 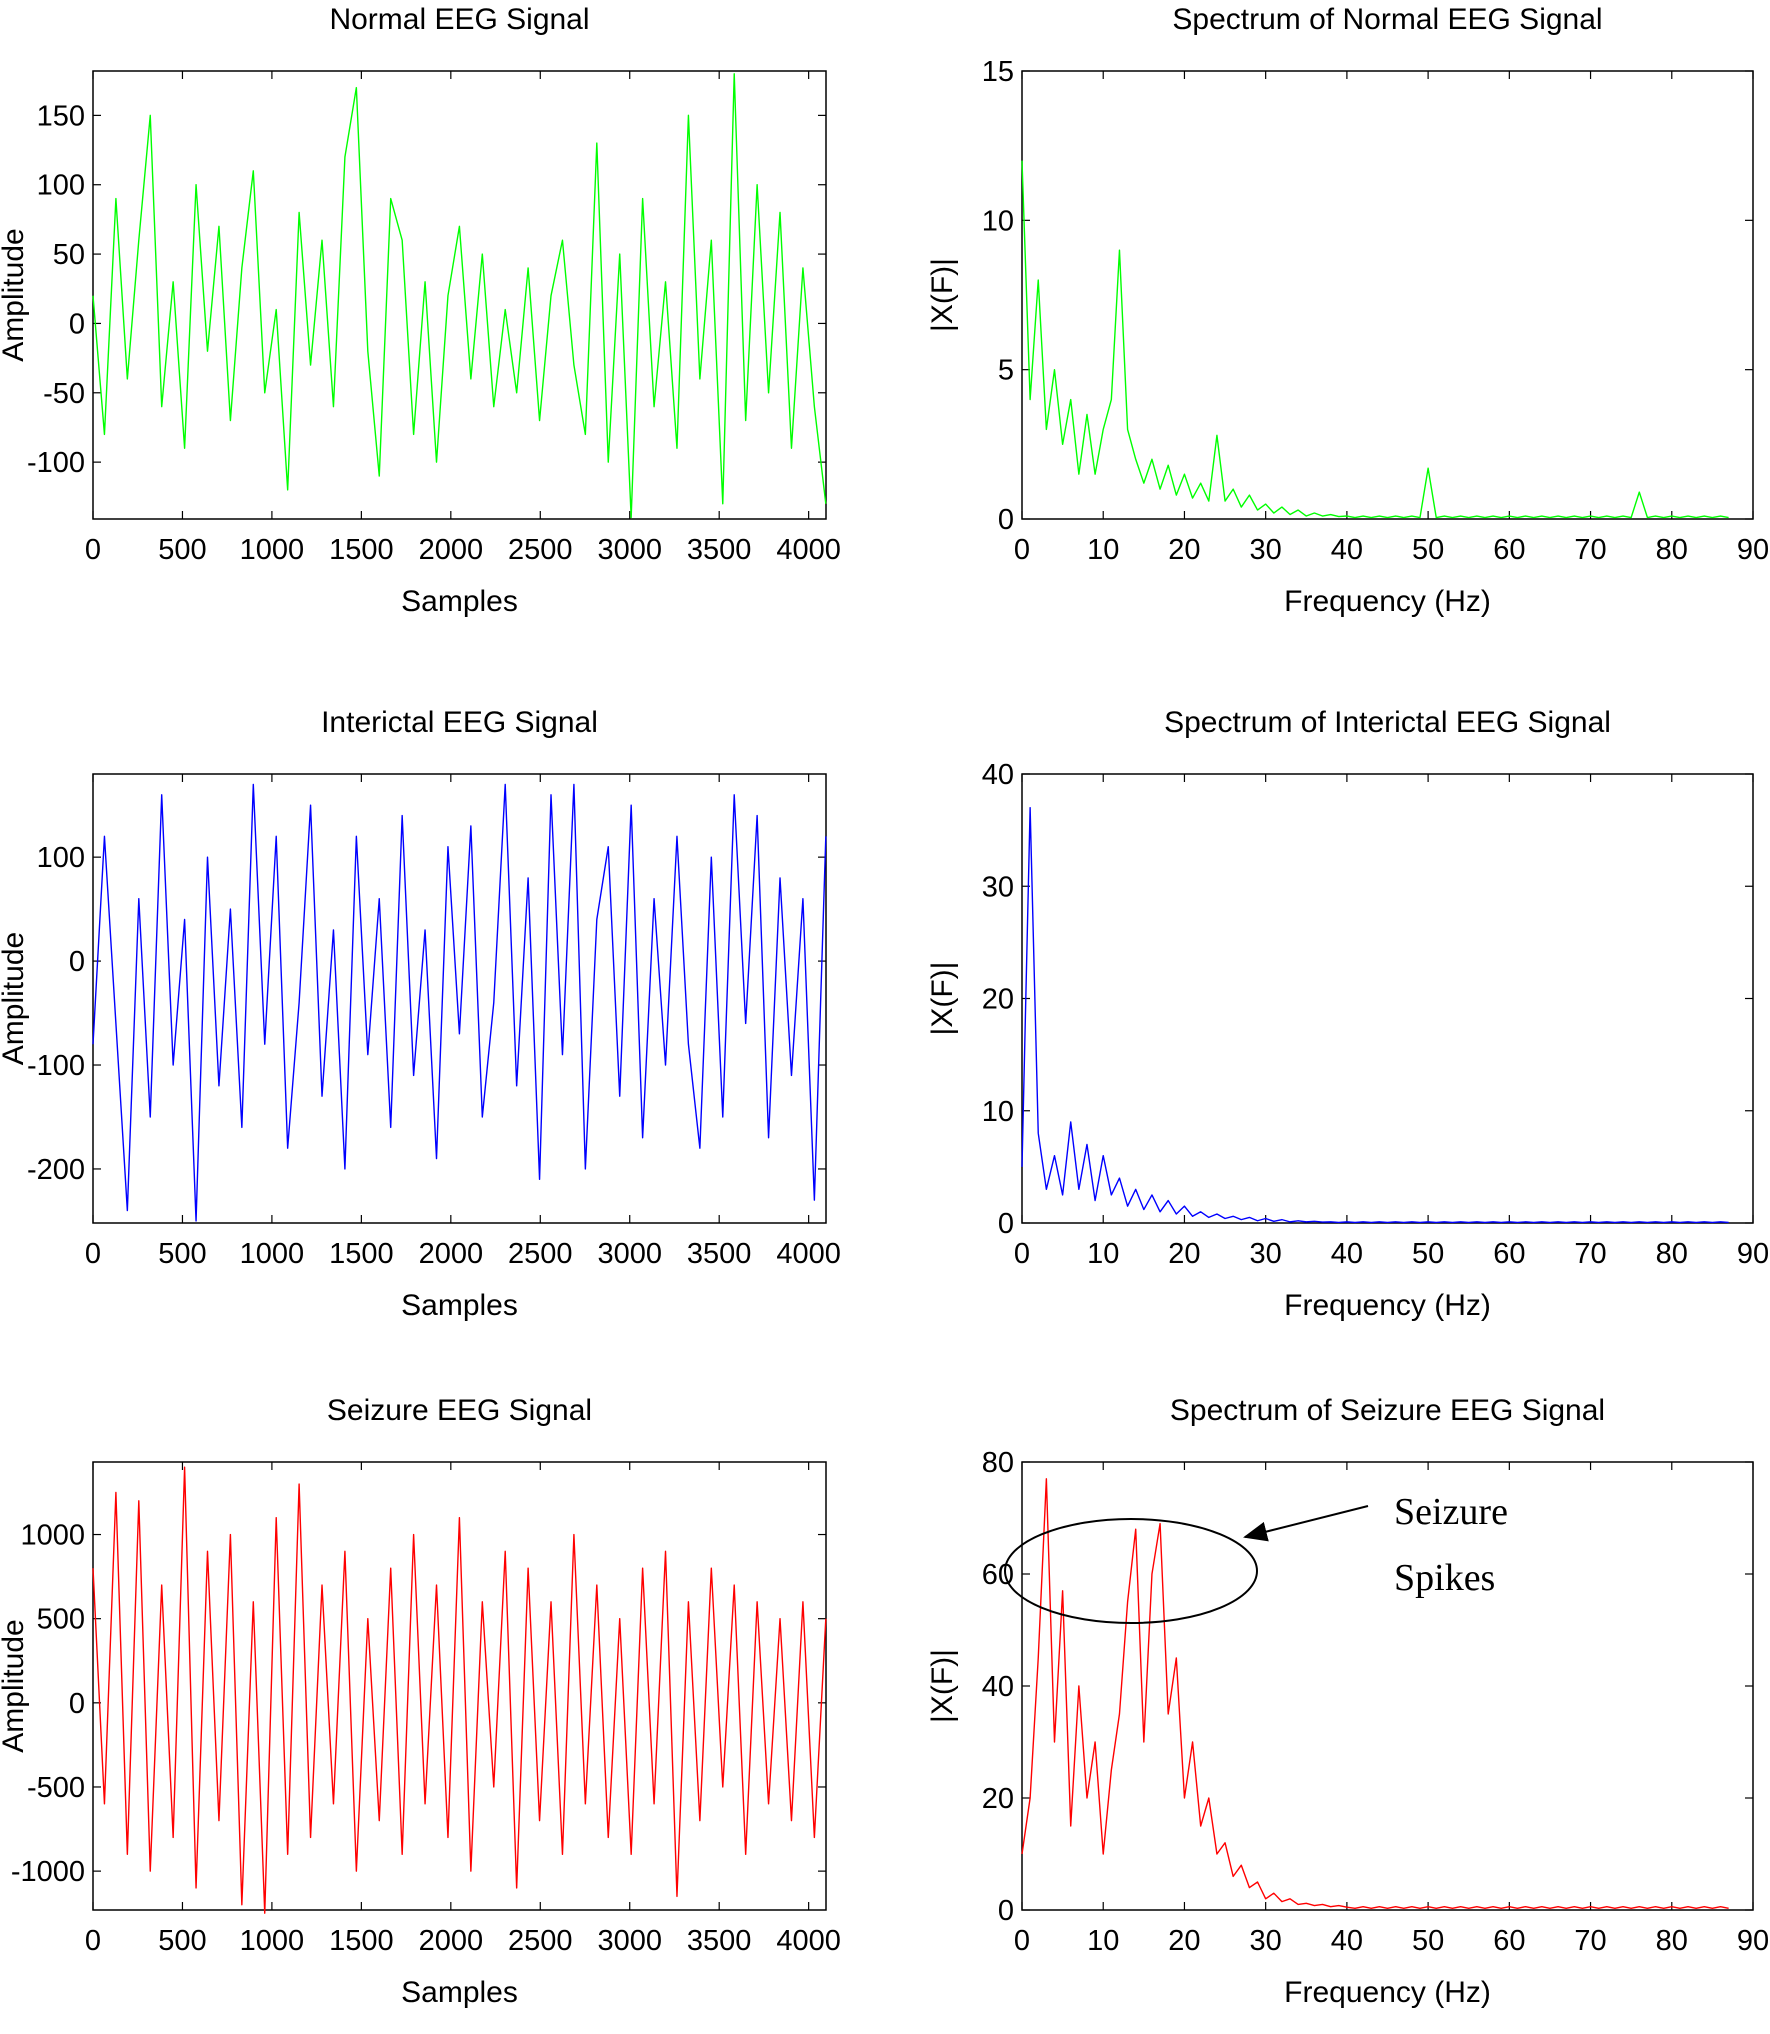 I want to click on y-tick-label: 5, so click(x=1006, y=371).